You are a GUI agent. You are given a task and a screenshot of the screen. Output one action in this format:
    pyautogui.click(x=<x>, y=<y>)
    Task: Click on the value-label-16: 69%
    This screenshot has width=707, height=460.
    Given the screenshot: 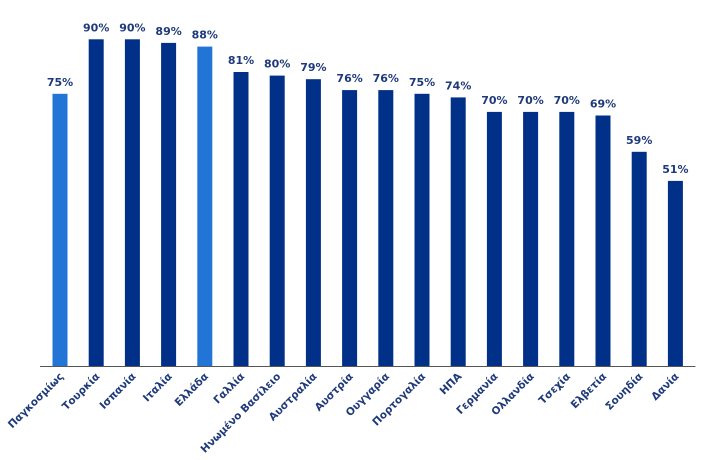 What is the action you would take?
    pyautogui.click(x=603, y=104)
    